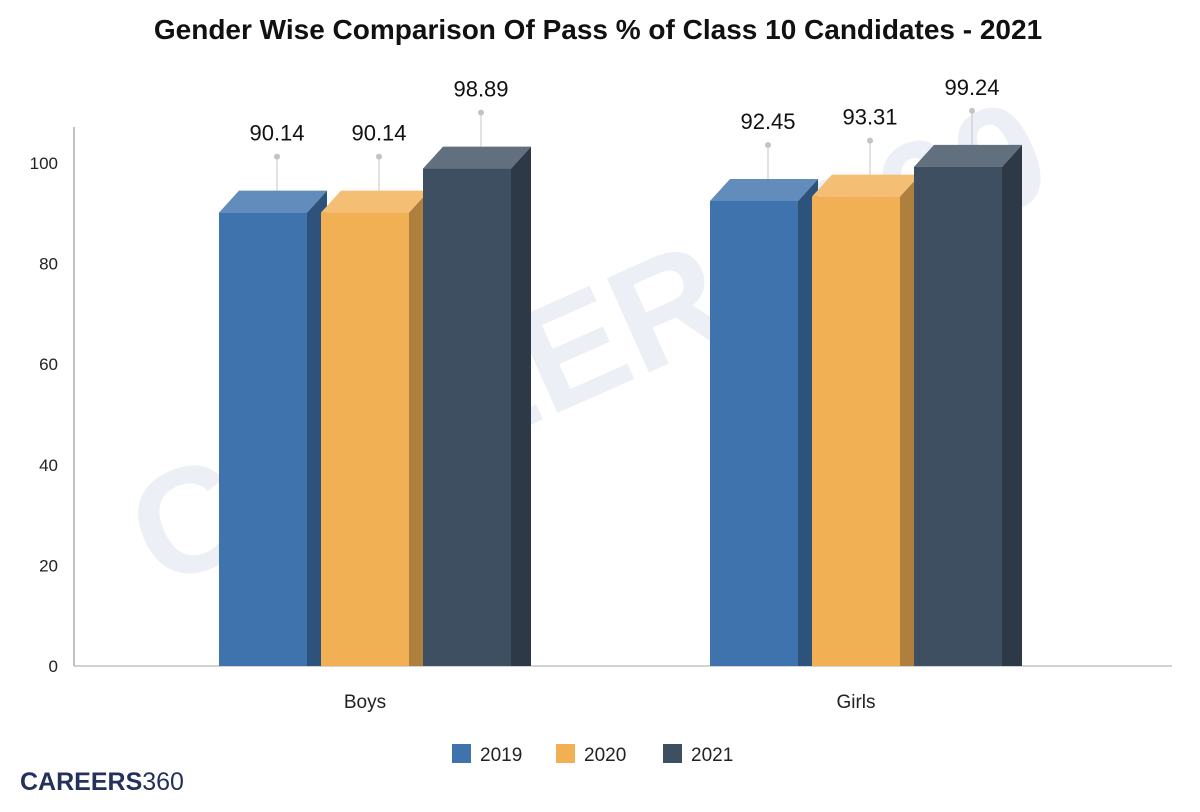 This screenshot has width=1200, height=812. Describe the element at coordinates (48, 264) in the screenshot. I see `y-tick-label: 80` at that location.